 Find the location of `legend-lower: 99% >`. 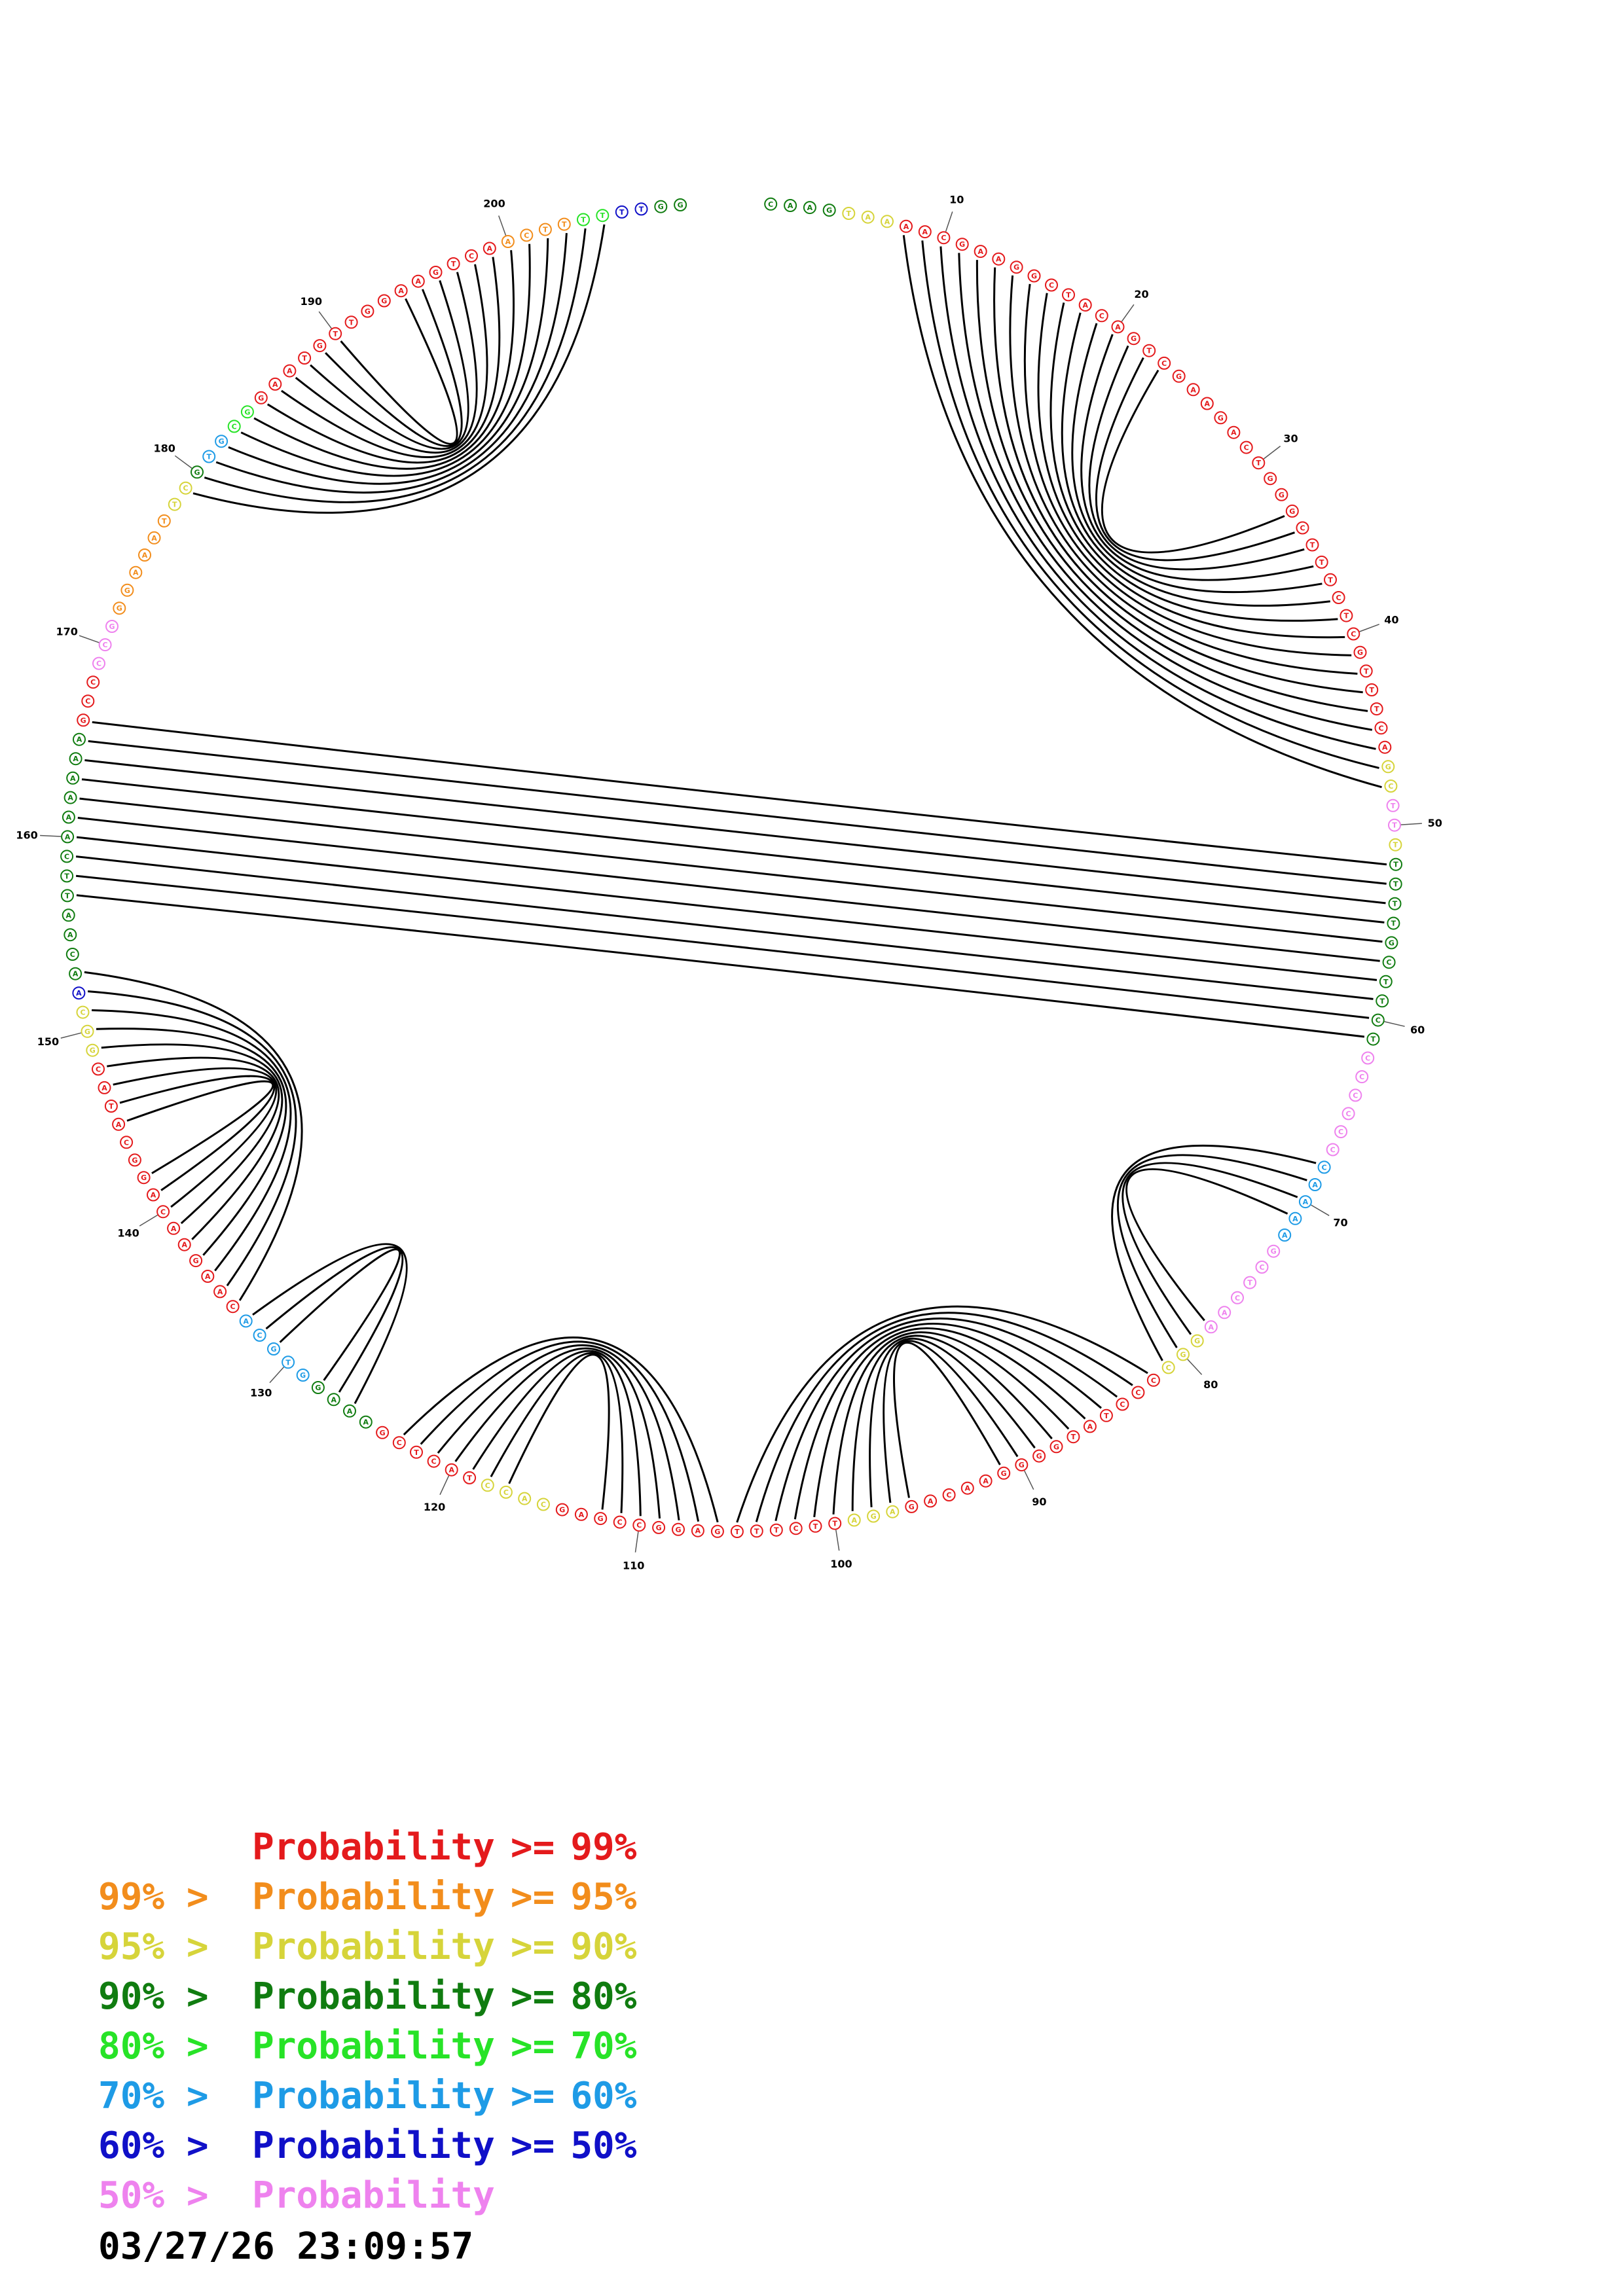

legend-lower: 99% > is located at coordinates (153, 1897).